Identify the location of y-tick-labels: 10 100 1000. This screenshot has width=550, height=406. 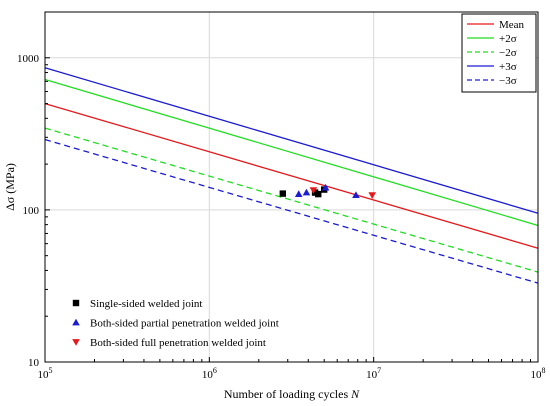
(28, 211).